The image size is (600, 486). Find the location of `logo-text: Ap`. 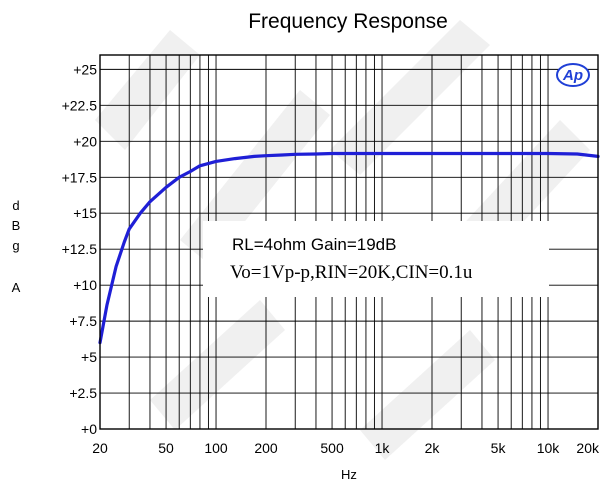

logo-text: Ap is located at coordinates (572, 75).